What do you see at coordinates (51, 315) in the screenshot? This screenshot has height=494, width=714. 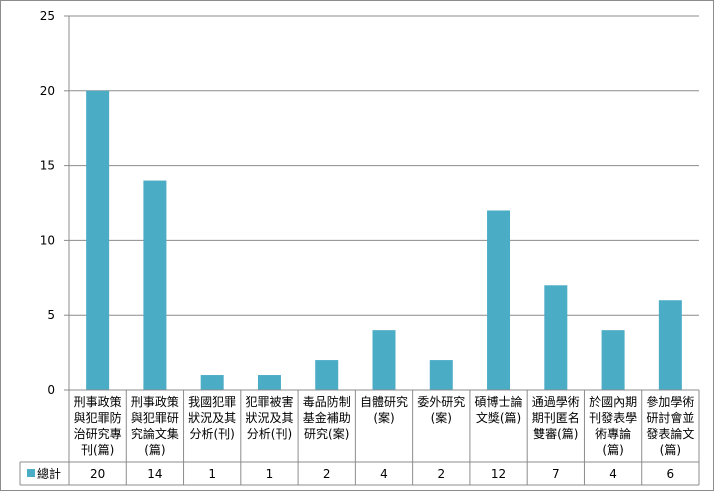 I see `y-tick-label: 5` at bounding box center [51, 315].